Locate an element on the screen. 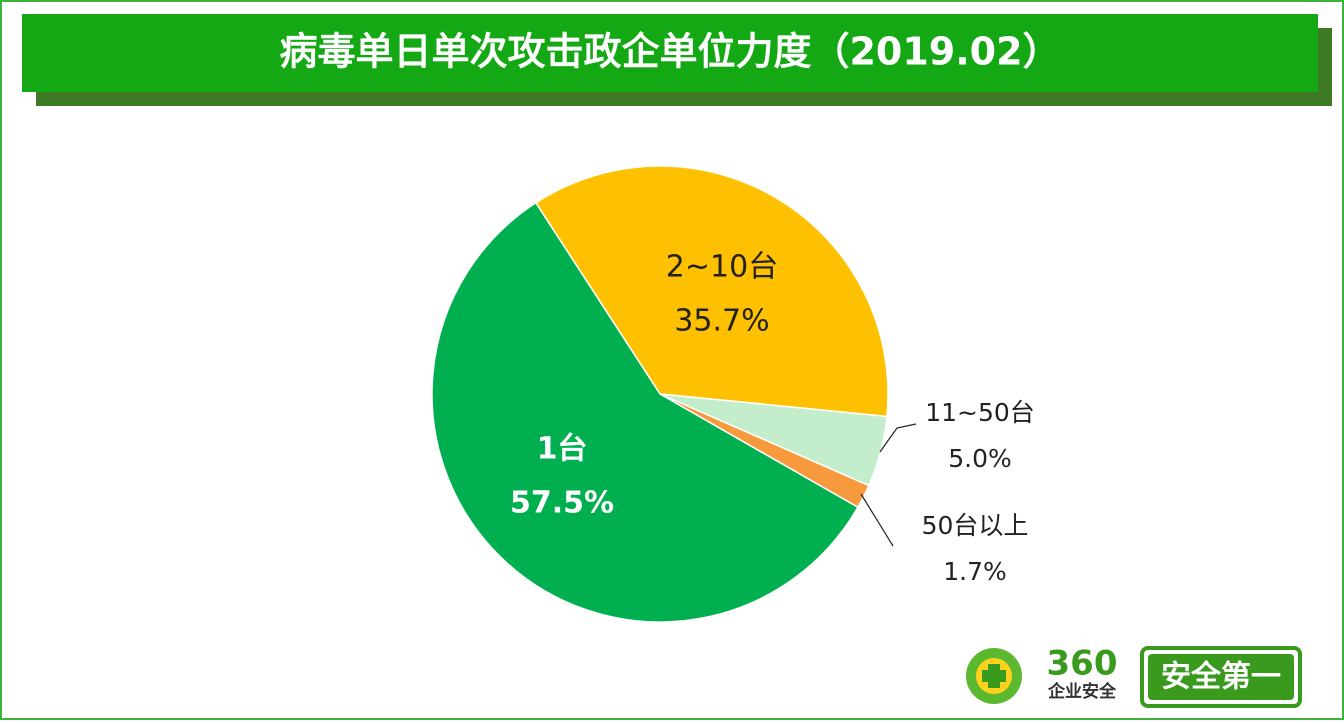  logo-brand: 360 is located at coordinates (1082, 664).